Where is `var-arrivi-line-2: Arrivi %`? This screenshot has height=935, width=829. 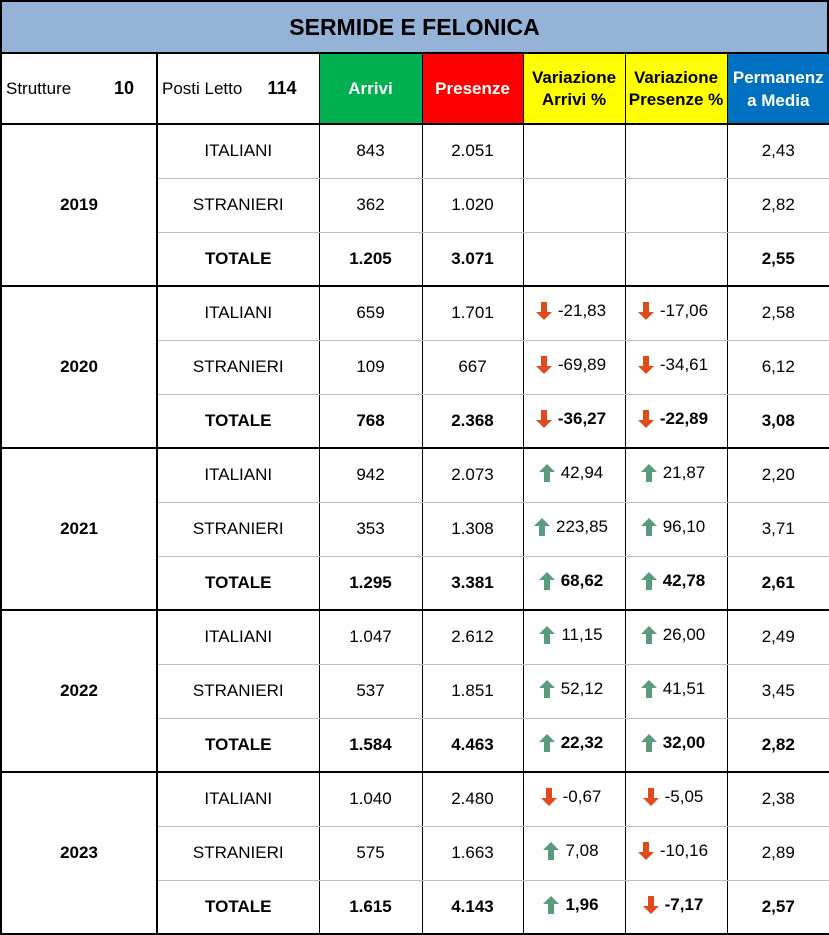 var-arrivi-line-2: Arrivi % is located at coordinates (574, 100).